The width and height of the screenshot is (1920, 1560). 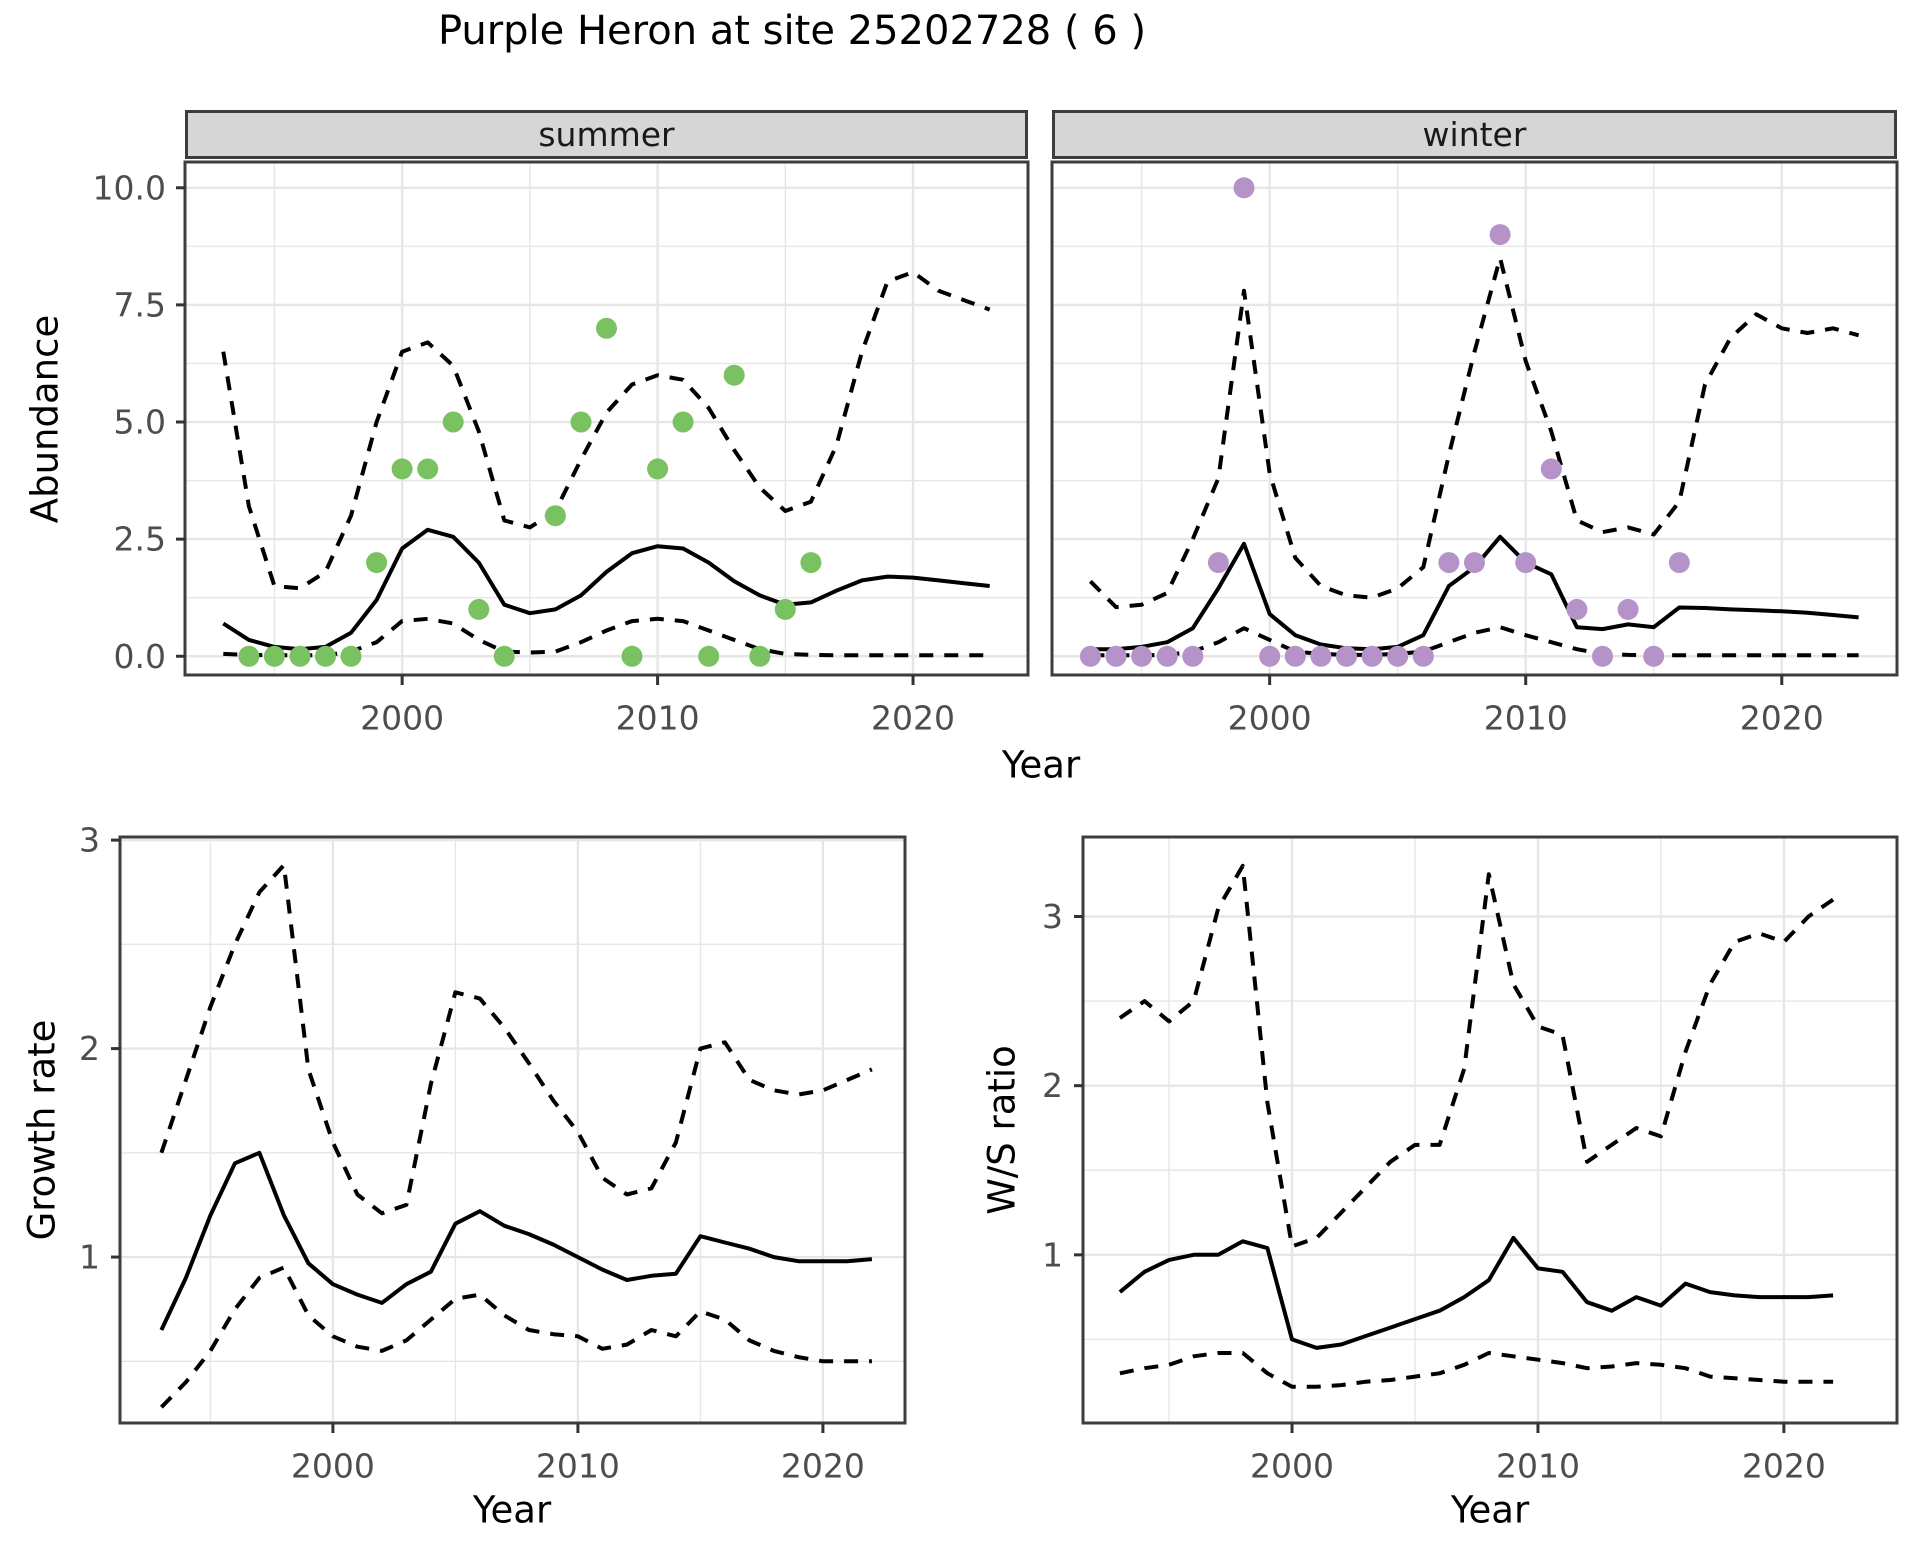 I want to click on facet-strip-summer: summer, so click(x=606, y=134).